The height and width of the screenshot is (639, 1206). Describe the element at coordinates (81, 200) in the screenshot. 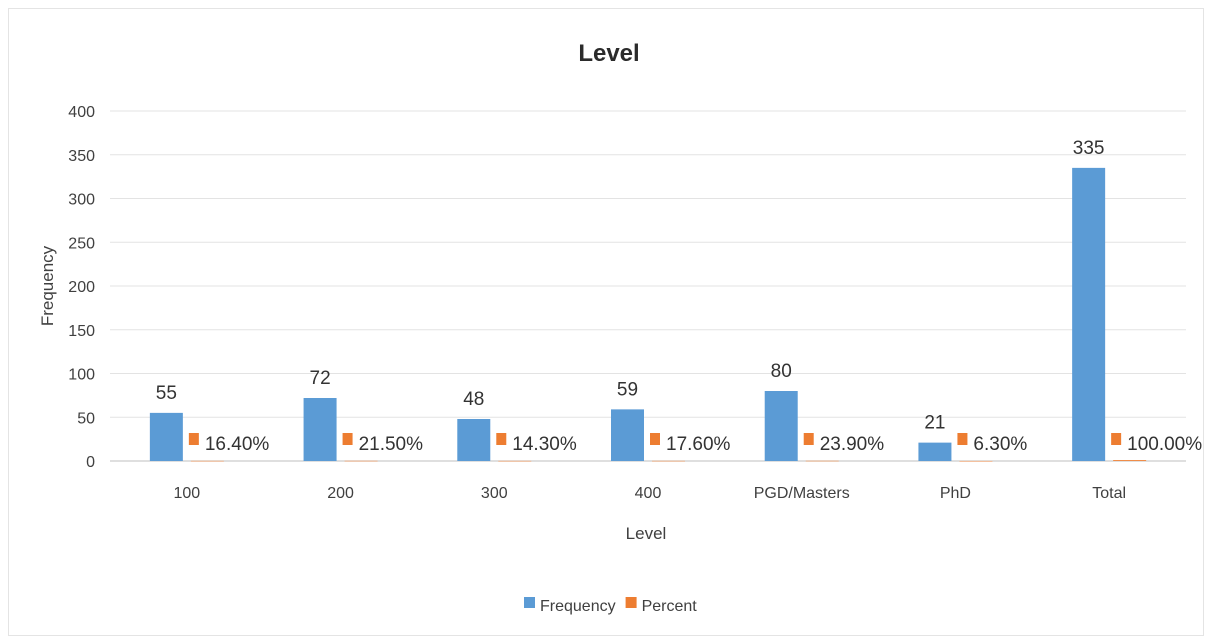

I see `y-tick-label: 300` at that location.